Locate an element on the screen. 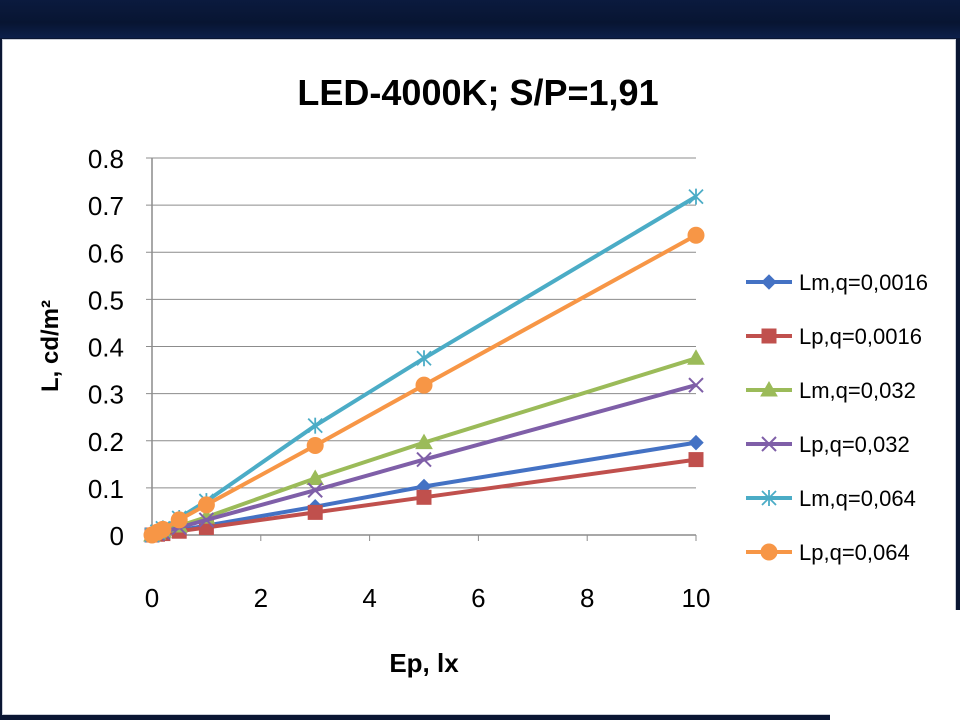  legend-item-2: Lp,q=0,0016 is located at coordinates (834, 336).